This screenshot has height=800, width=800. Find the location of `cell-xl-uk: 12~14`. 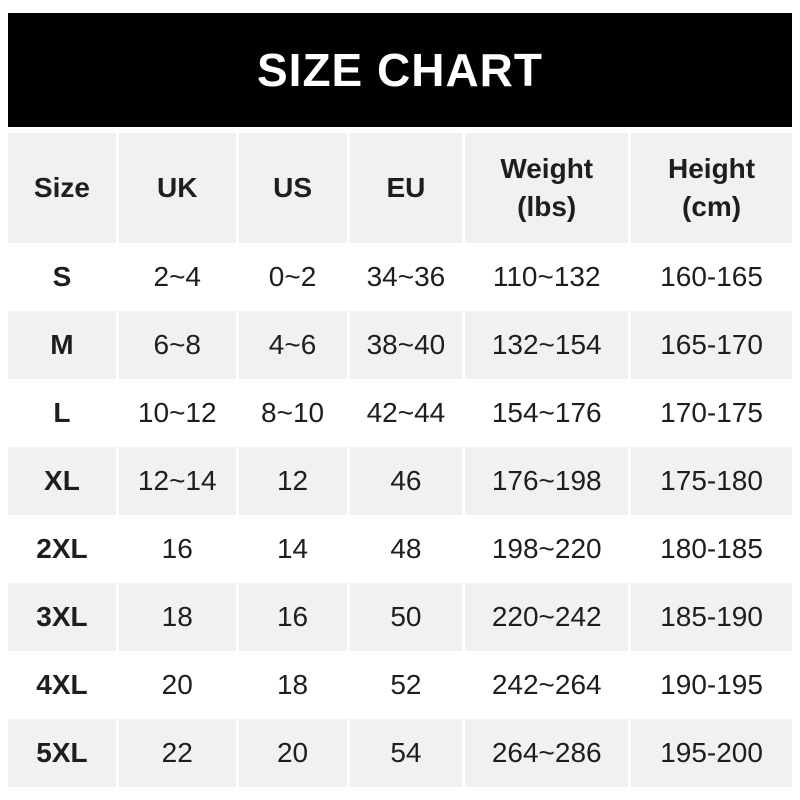

cell-xl-uk: 12~14 is located at coordinates (177, 481).